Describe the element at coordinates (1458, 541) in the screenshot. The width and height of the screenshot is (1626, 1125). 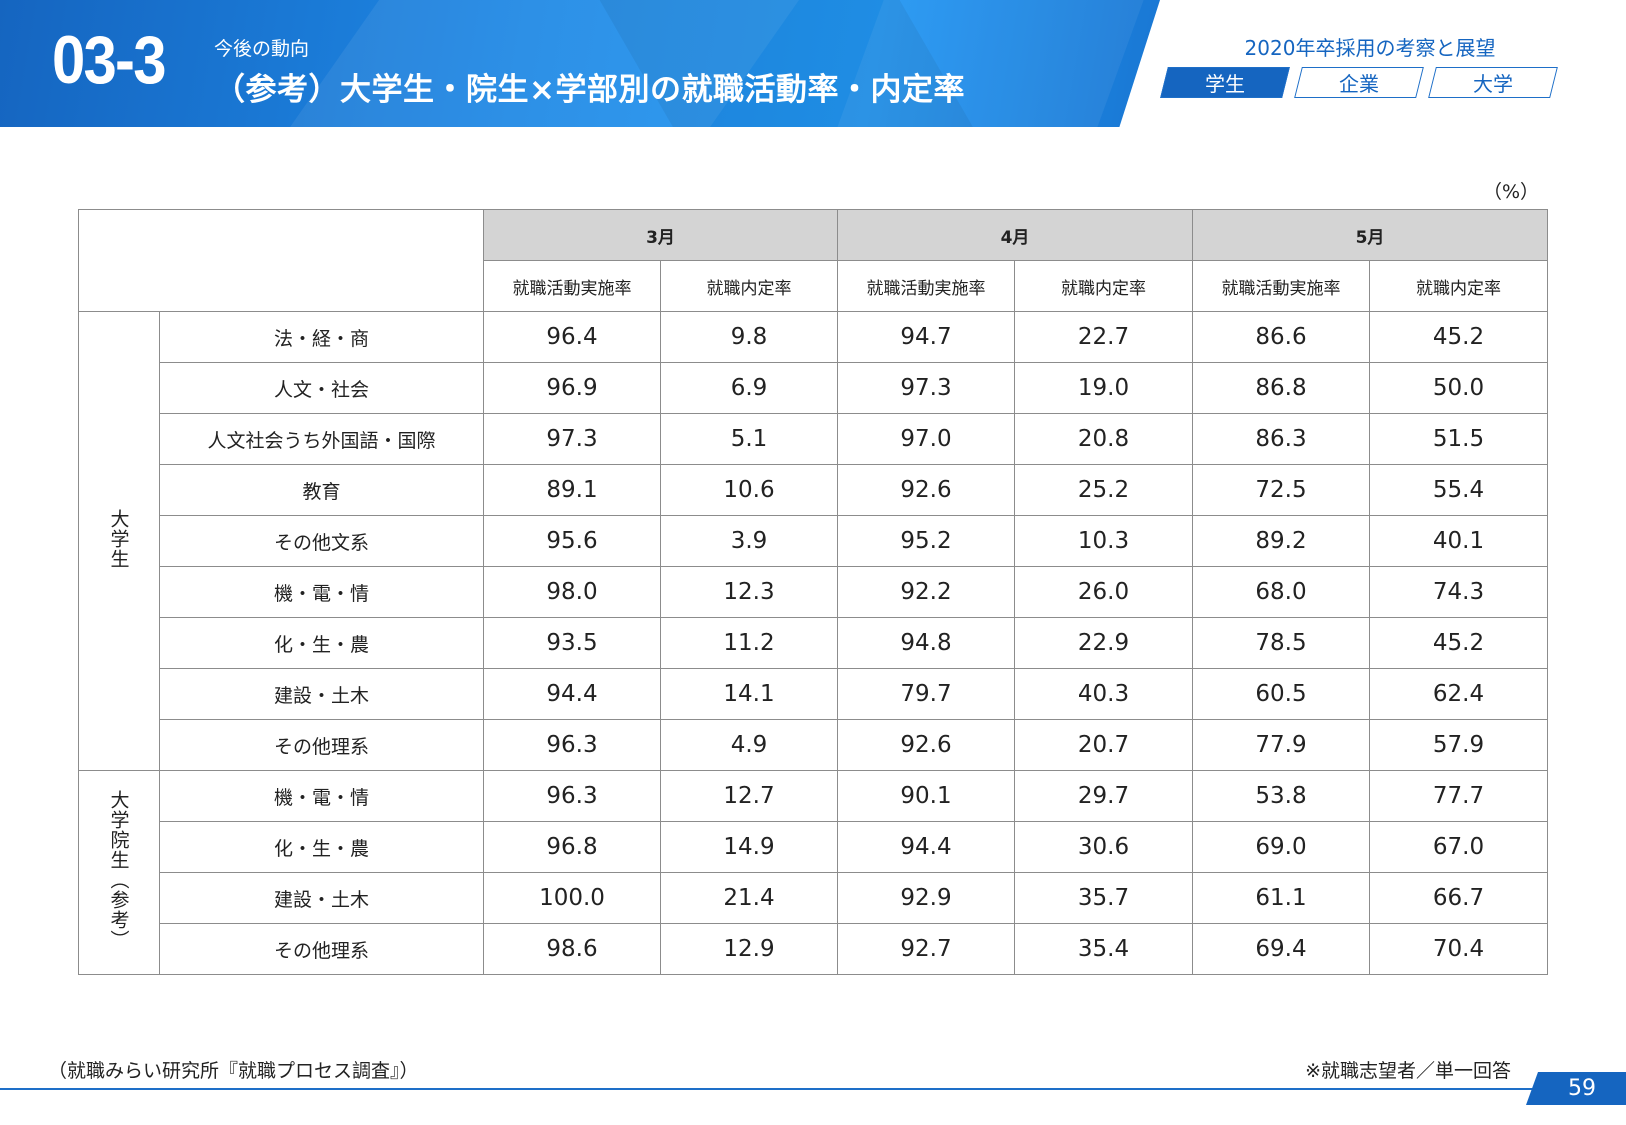
I see `table-cell: 40.1` at that location.